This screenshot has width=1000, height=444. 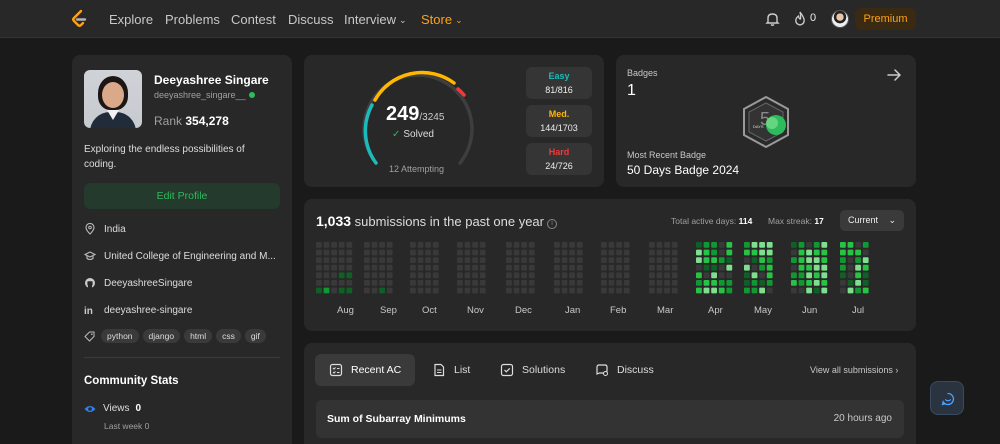 What do you see at coordinates (559, 121) in the screenshot?
I see `medium-stat: Med. 144/1703` at bounding box center [559, 121].